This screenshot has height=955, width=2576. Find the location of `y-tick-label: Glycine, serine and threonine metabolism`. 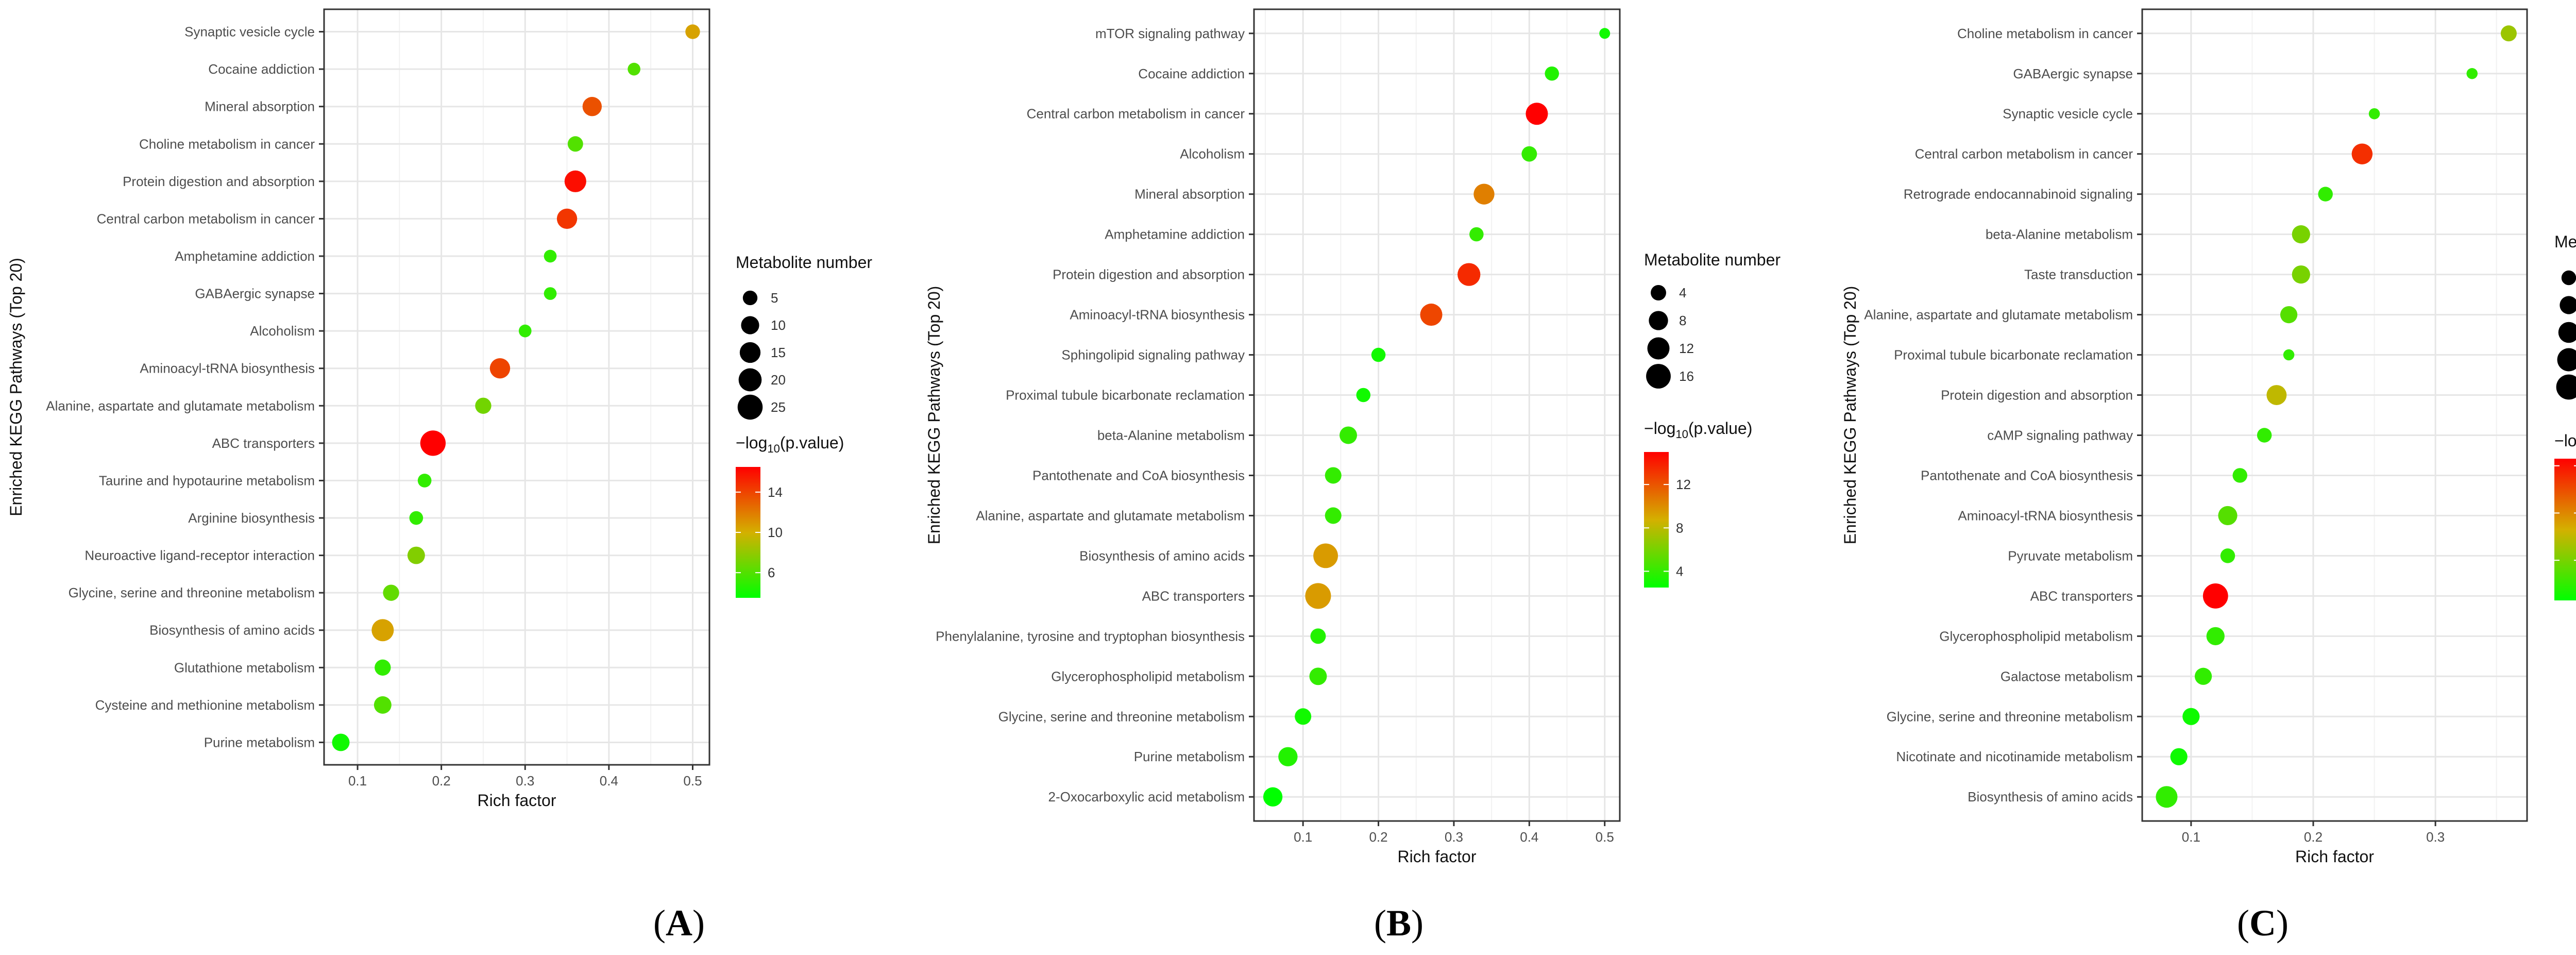

y-tick-label: Glycine, serine and threonine metabolism is located at coordinates (192, 592).